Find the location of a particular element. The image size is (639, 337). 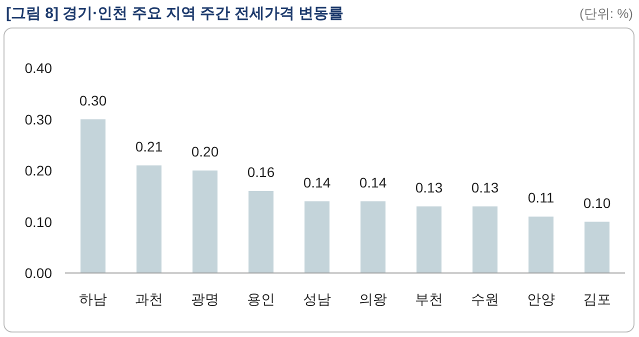

y-tick-label: 0.10 is located at coordinates (38, 222).